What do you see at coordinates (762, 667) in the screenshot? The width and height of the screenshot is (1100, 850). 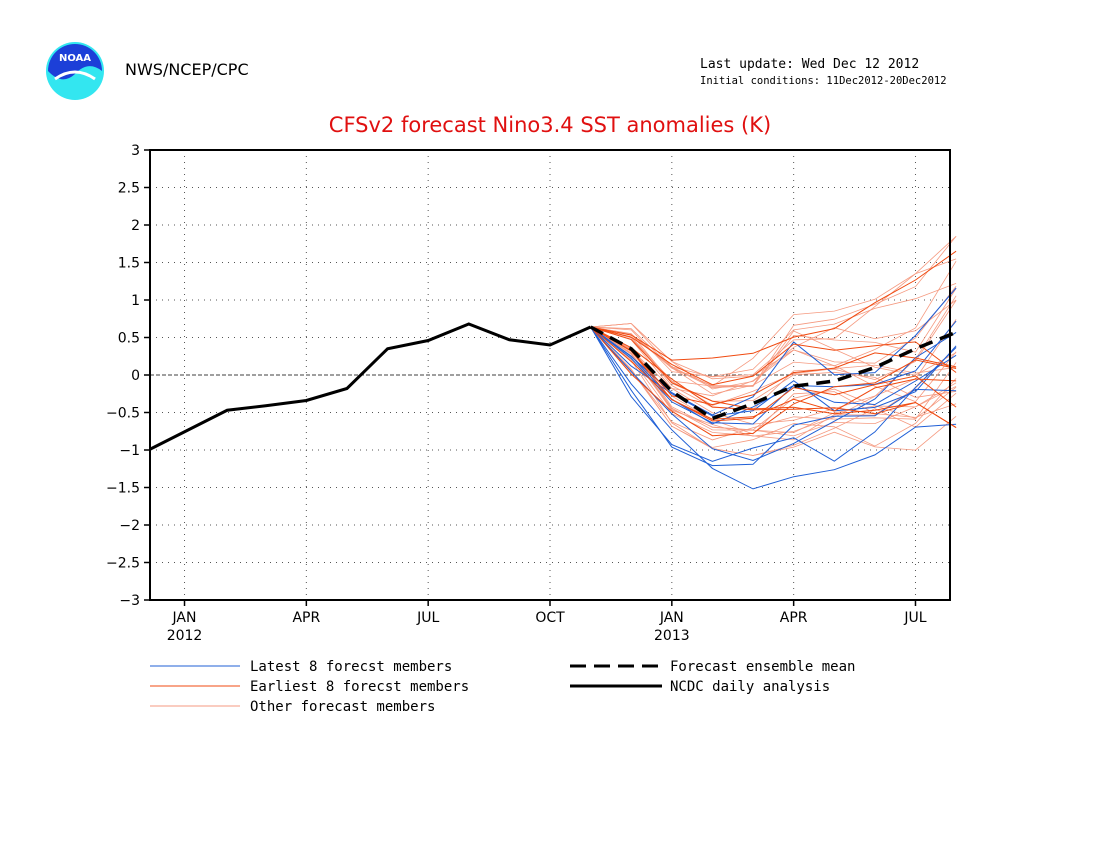 I see `legend-label-ensemble_mean: Forecast ensemble mean` at bounding box center [762, 667].